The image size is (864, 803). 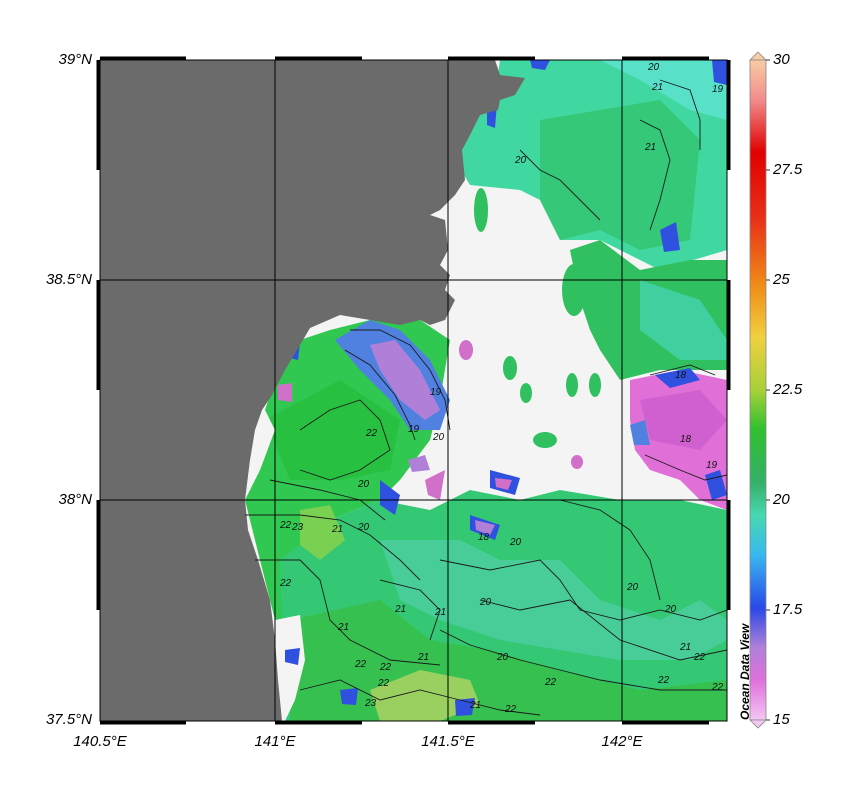 What do you see at coordinates (75, 499) in the screenshot?
I see `lat-label-38: 38°N` at bounding box center [75, 499].